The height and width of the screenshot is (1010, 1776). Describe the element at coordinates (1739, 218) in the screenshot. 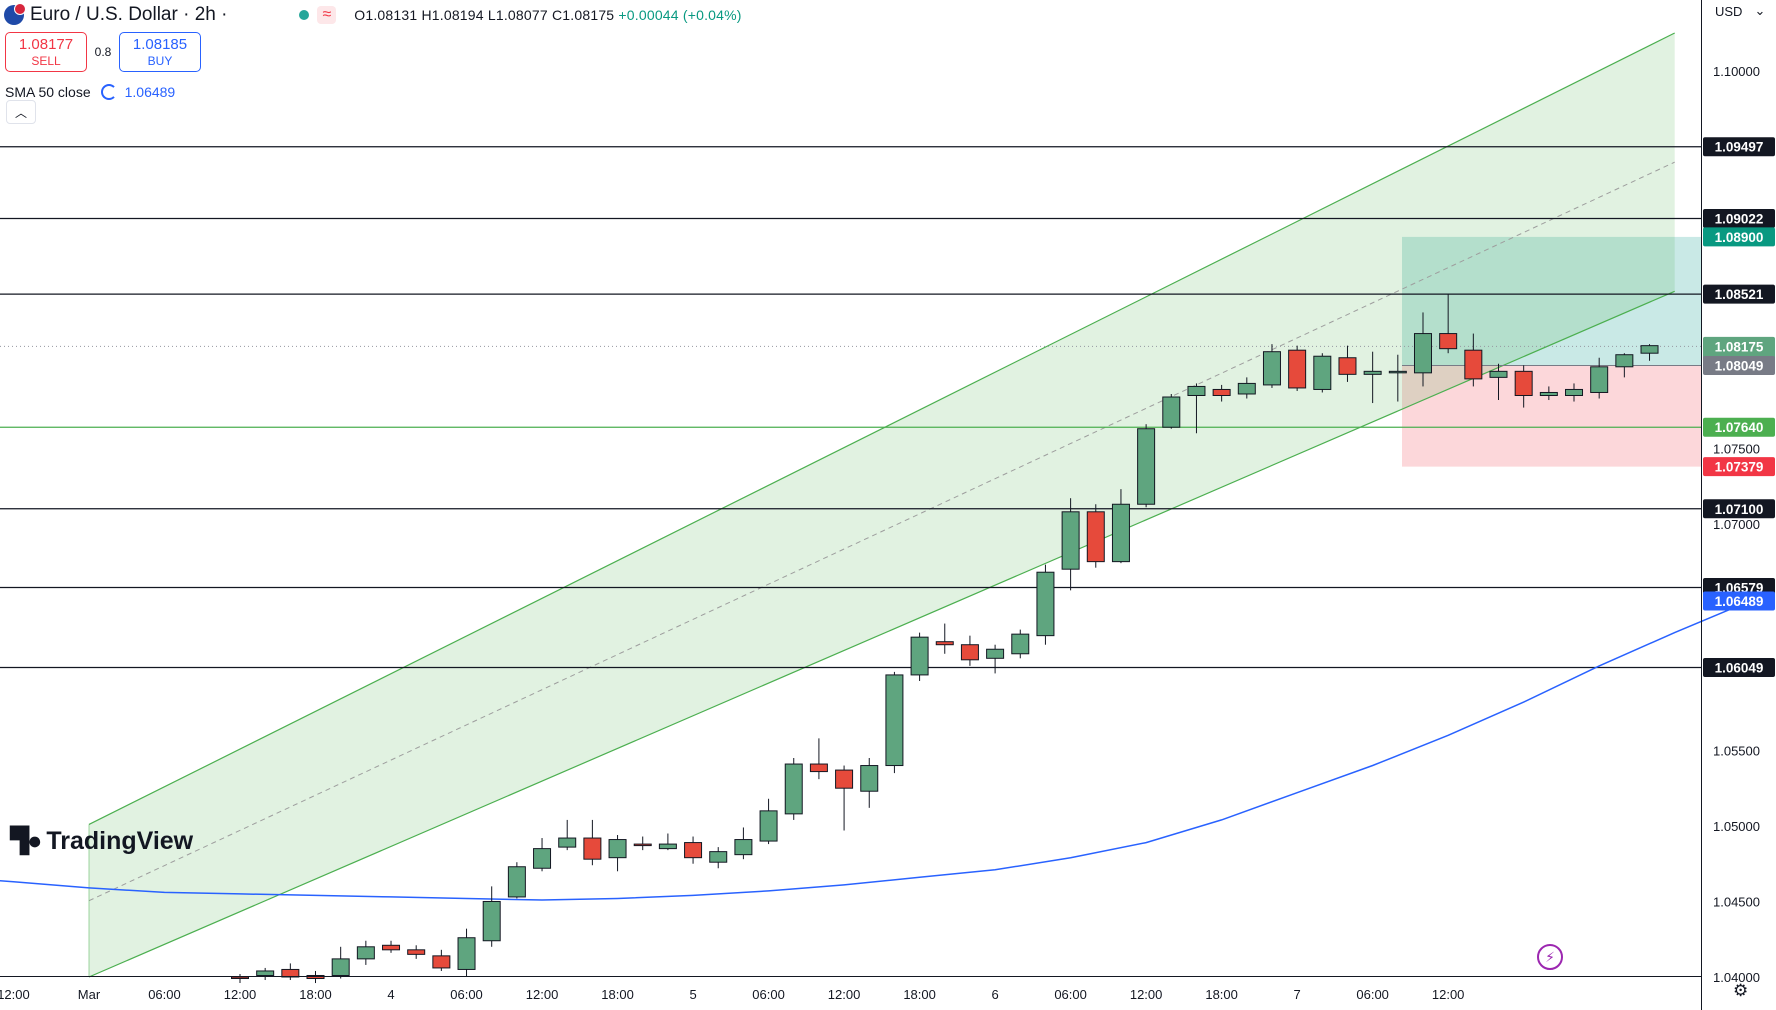

I see `price-label-text: 1.09022` at that location.